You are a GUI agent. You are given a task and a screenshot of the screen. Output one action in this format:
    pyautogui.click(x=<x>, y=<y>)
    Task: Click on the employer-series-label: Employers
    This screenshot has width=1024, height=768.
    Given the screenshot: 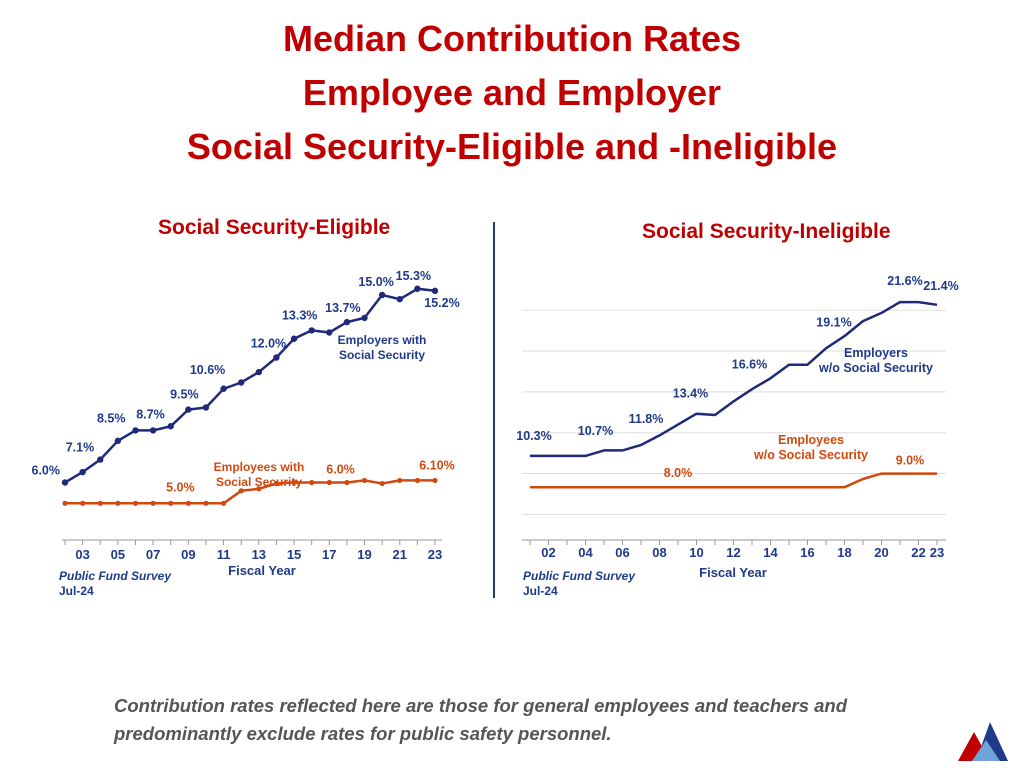 What is the action you would take?
    pyautogui.click(x=876, y=353)
    